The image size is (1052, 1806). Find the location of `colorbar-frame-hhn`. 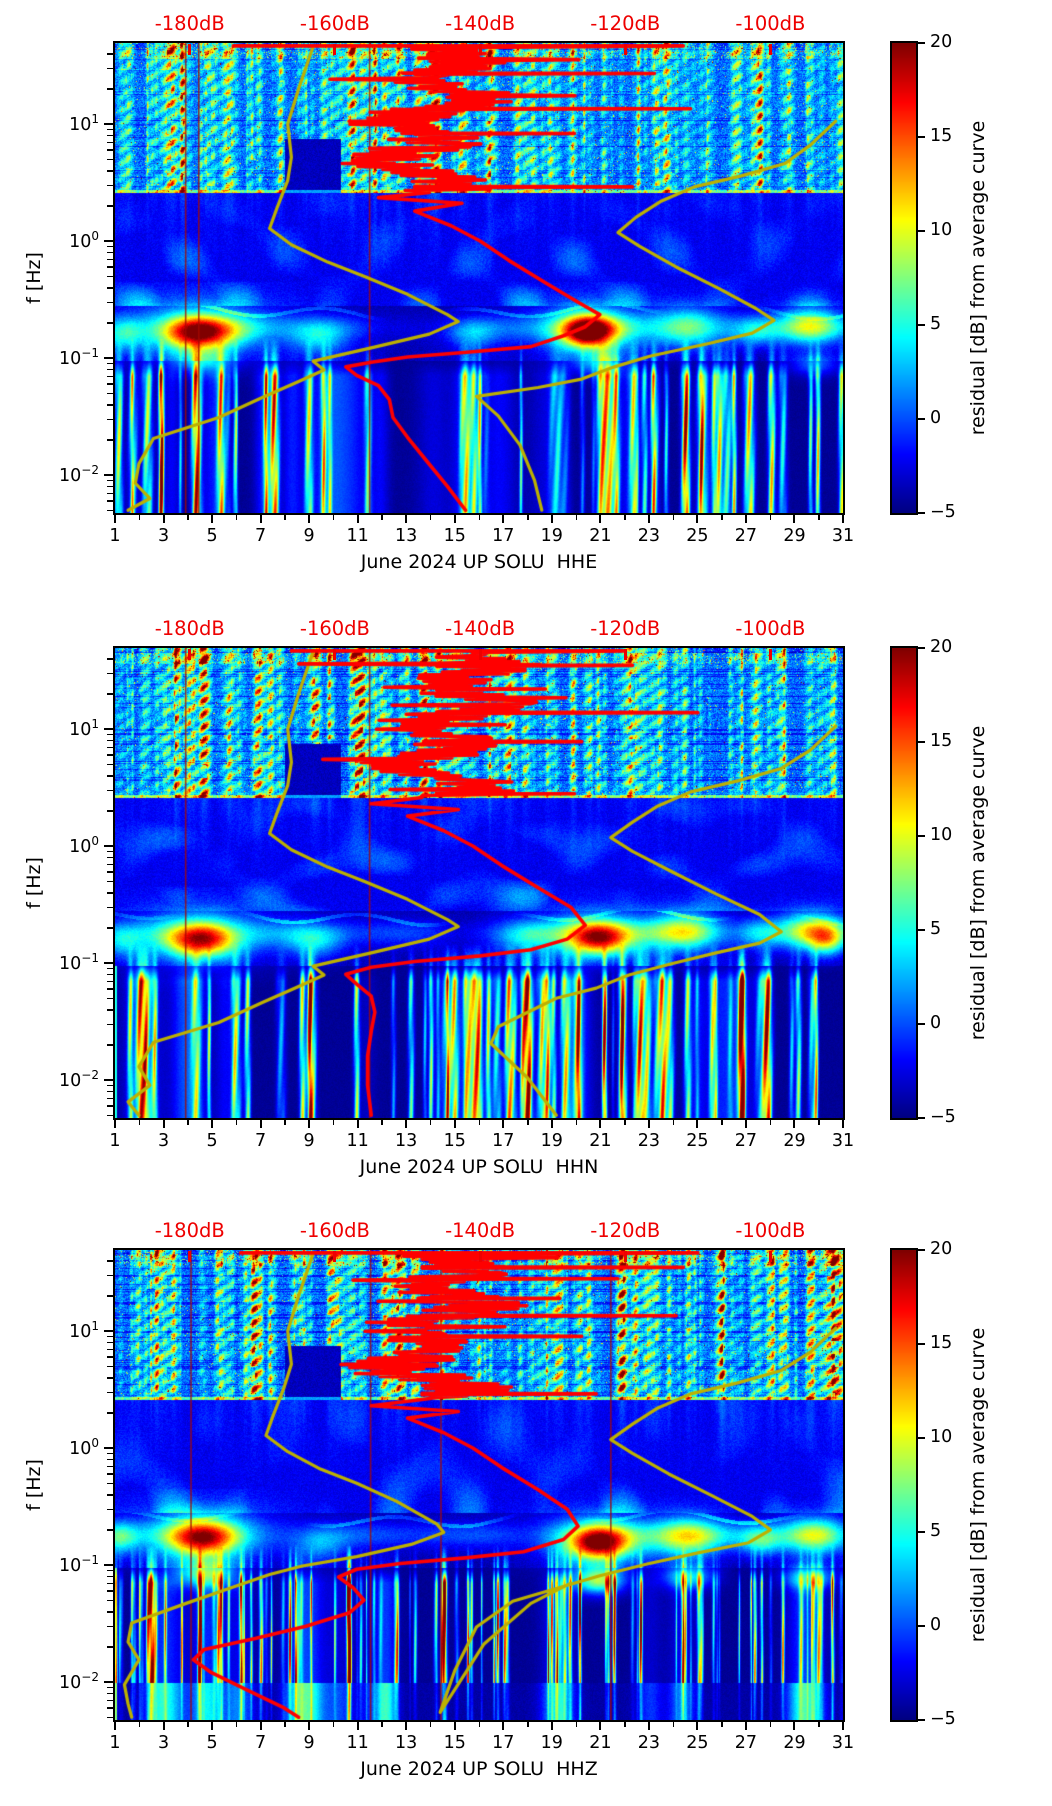

colorbar-frame-hhn is located at coordinates (904, 883).